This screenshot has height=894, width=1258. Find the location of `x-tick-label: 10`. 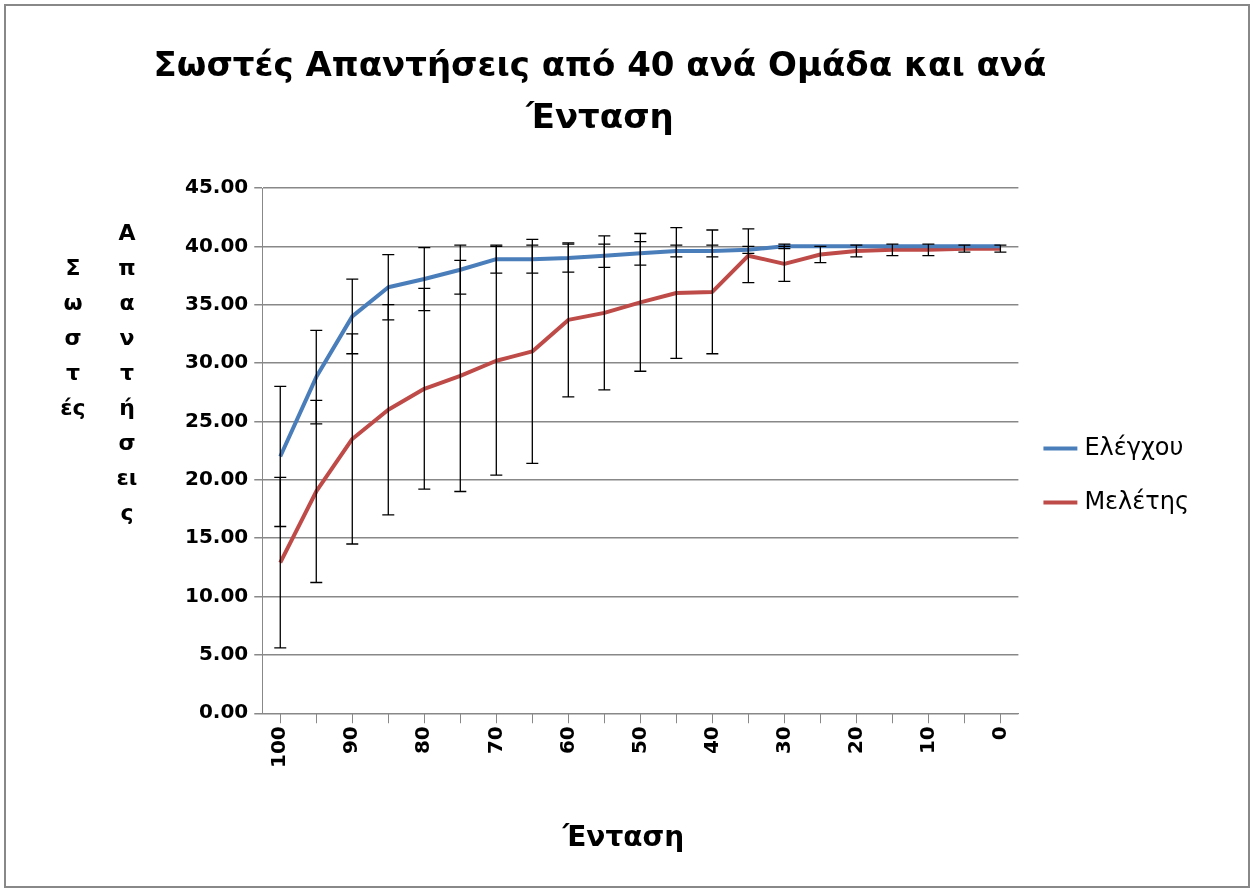

x-tick-label: 10 is located at coordinates (926, 740).